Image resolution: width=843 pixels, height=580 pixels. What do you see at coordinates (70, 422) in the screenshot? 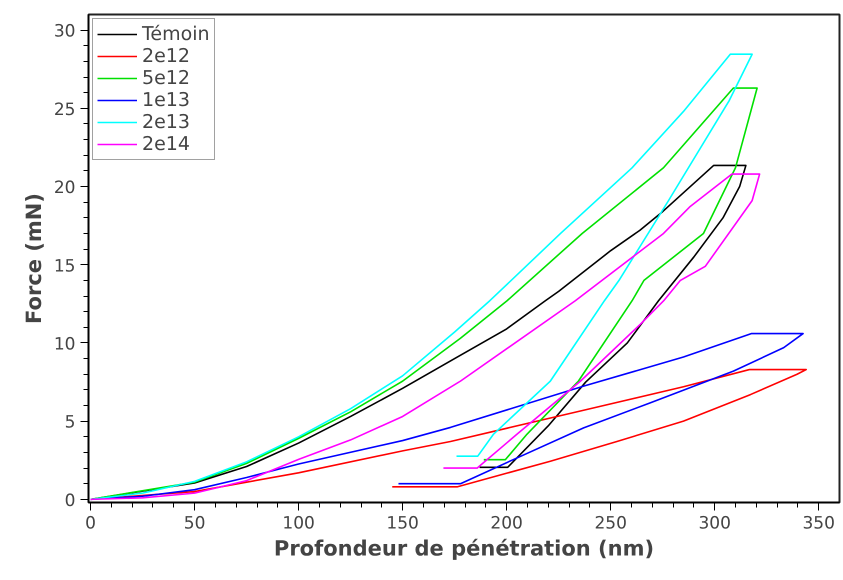
I see `y-tick-label: 5` at bounding box center [70, 422].